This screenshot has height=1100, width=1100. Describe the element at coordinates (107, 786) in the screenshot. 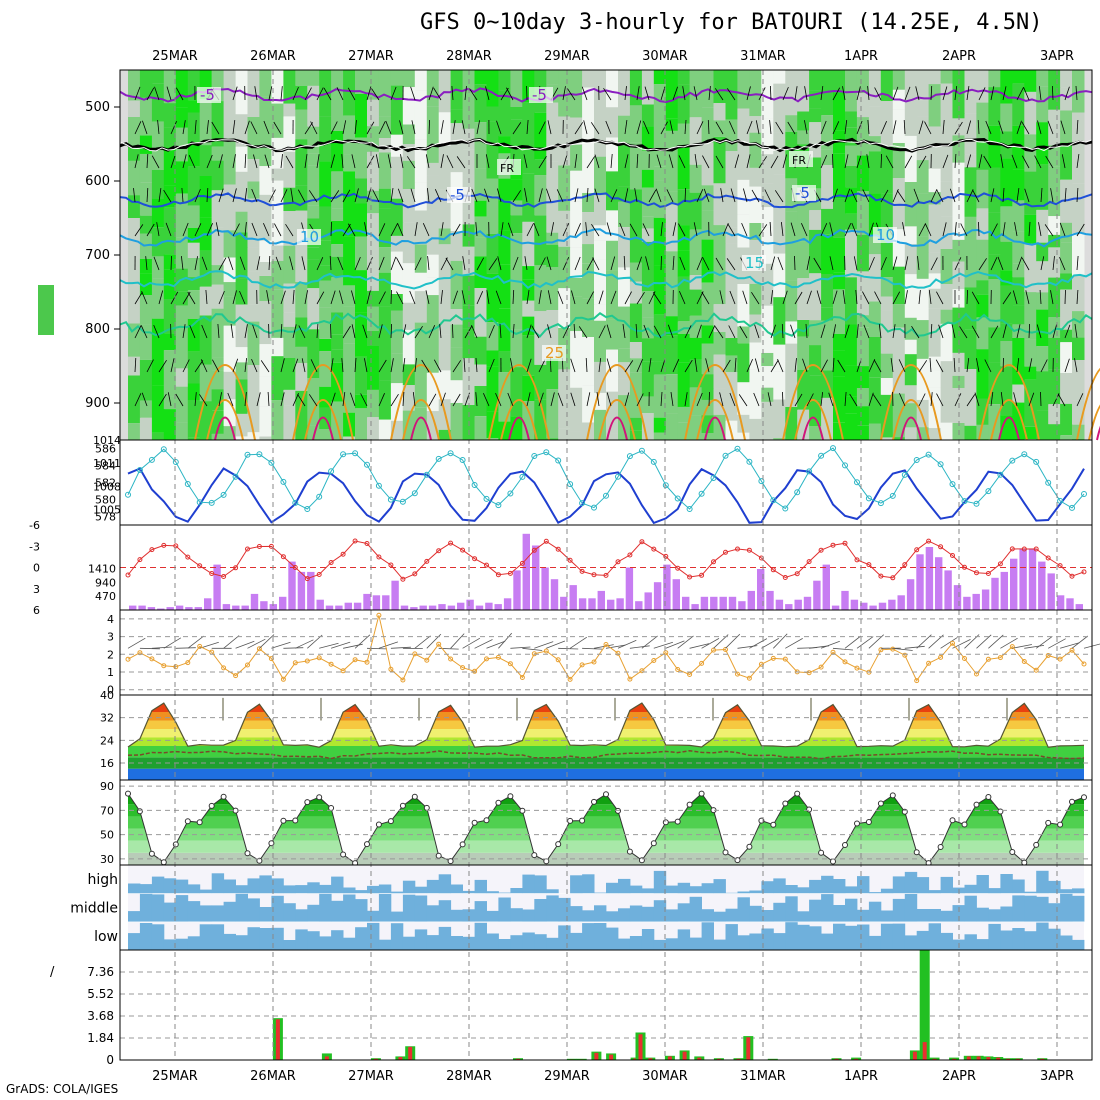

I see `rh-tick-label: 90` at that location.